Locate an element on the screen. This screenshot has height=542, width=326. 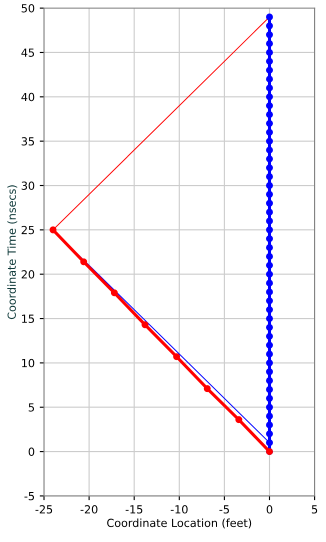
x-tick-label: -25 is located at coordinates (43, 509).